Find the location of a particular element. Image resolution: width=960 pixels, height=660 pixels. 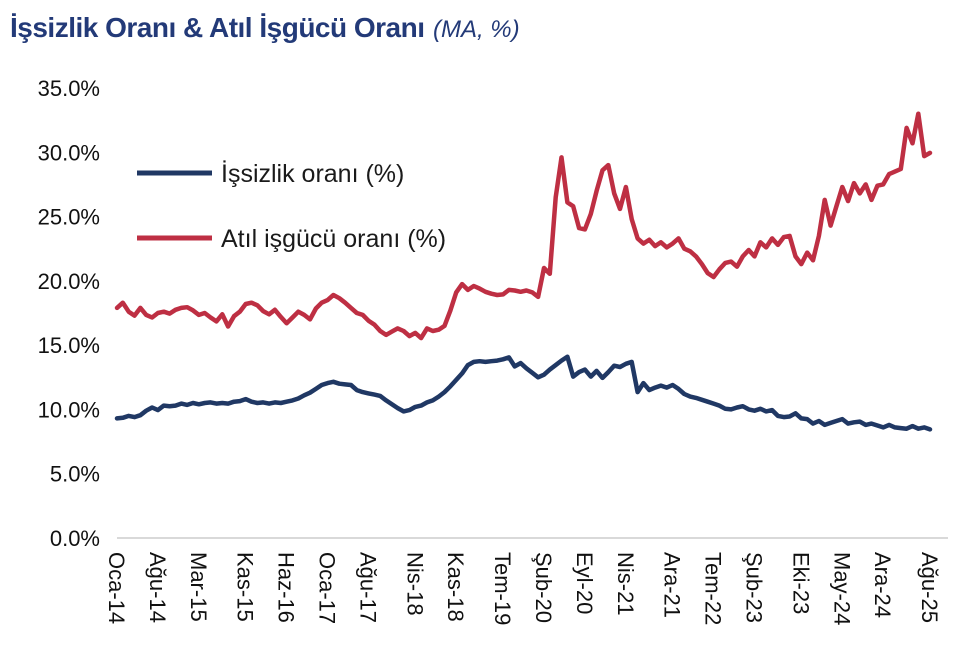

legend-label-1: Atıl işgücü oranı (%) is located at coordinates (333, 239).